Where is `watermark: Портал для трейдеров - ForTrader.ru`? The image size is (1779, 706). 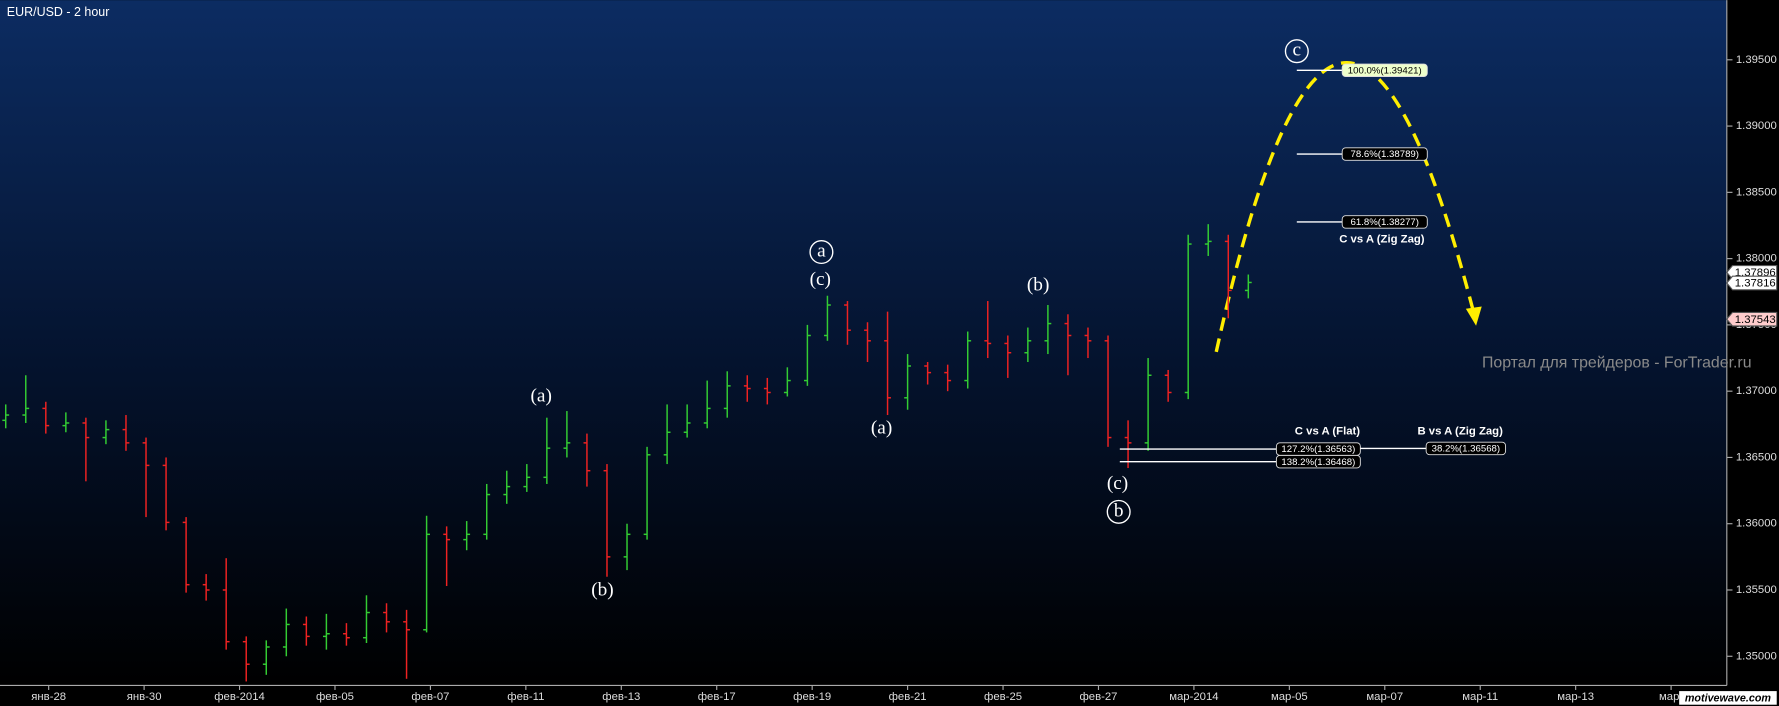
watermark: Портал для трейдеров - ForTrader.ru is located at coordinates (1617, 362).